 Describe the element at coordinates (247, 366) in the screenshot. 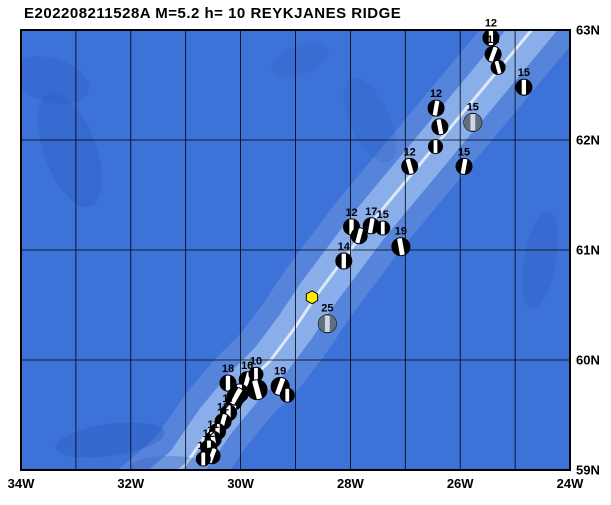

I see `depth-label: 16` at that location.